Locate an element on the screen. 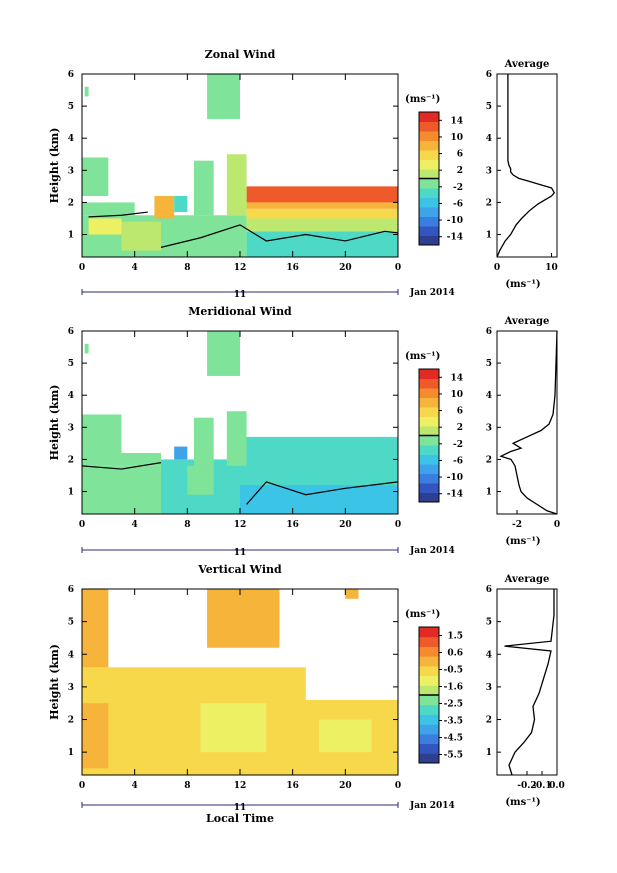 The height and width of the screenshot is (873, 617). average-xlabel: (ms⁻¹) is located at coordinates (522, 541).